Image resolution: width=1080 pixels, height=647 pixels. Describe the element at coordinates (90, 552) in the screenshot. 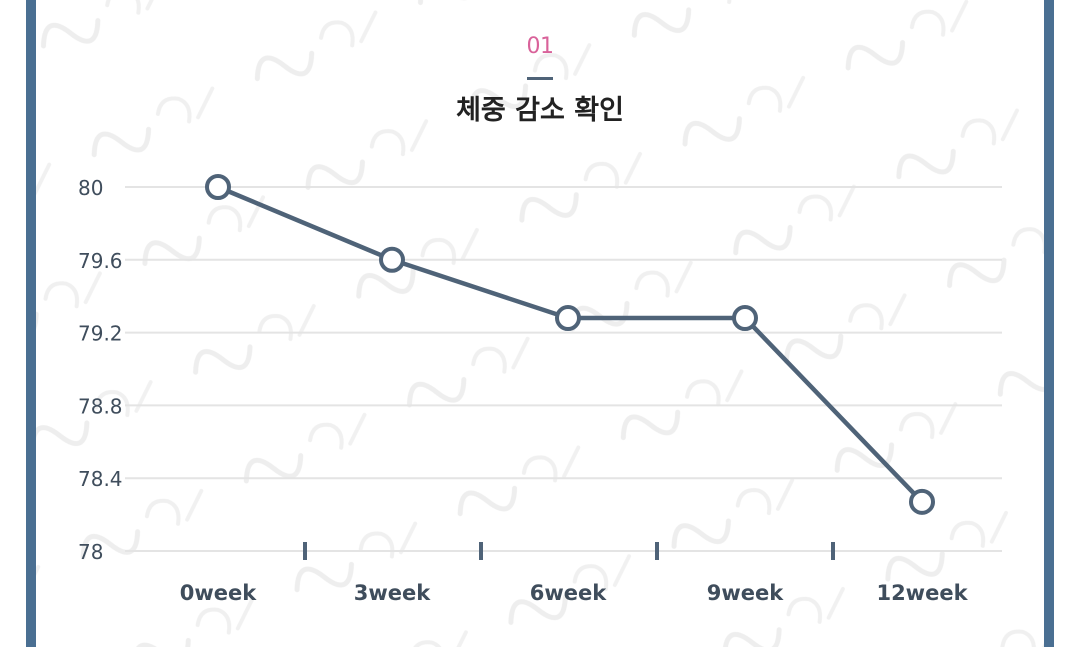

I see `y-tick-label: 78` at that location.